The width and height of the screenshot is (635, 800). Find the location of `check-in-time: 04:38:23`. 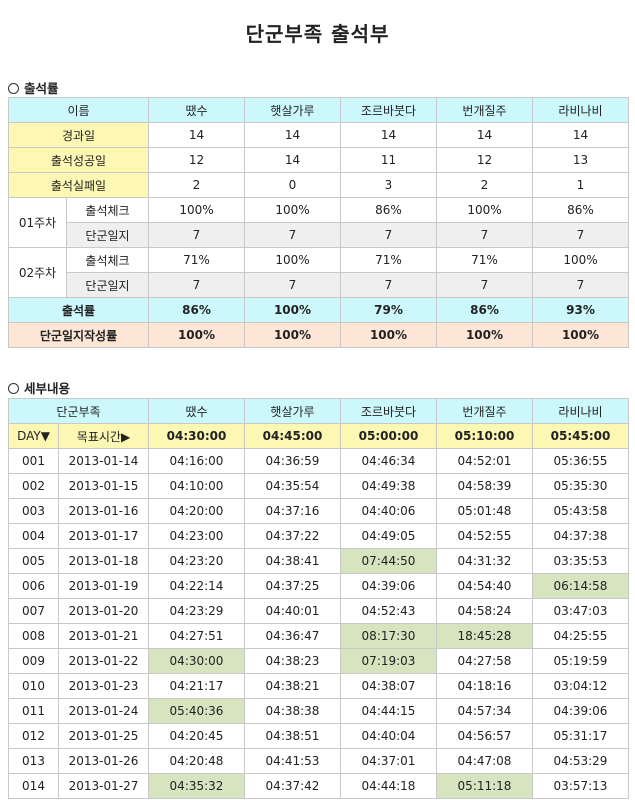

check-in-time: 04:38:23 is located at coordinates (292, 661).